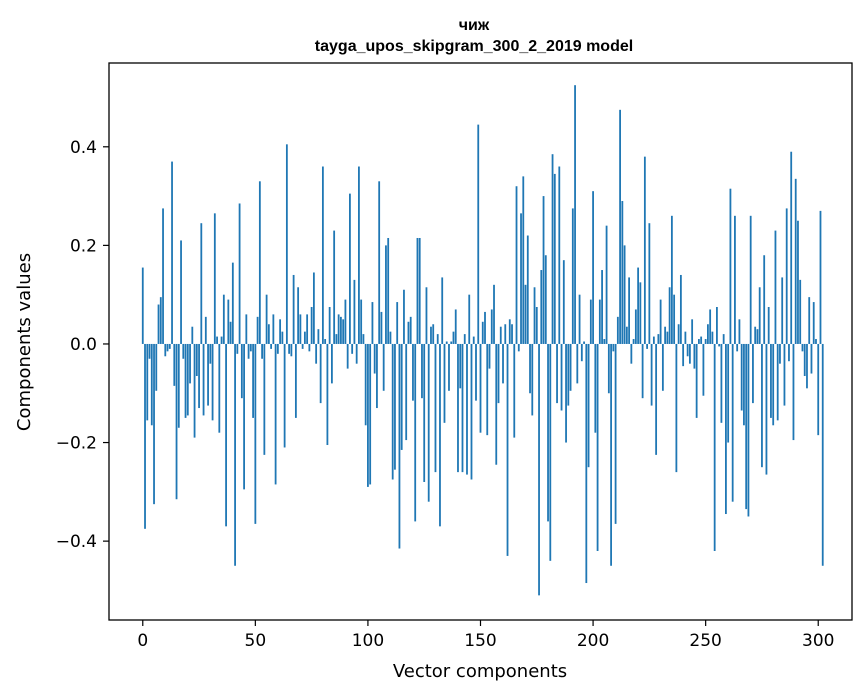  I want to click on x-tick-label-50: 50, so click(256, 641).